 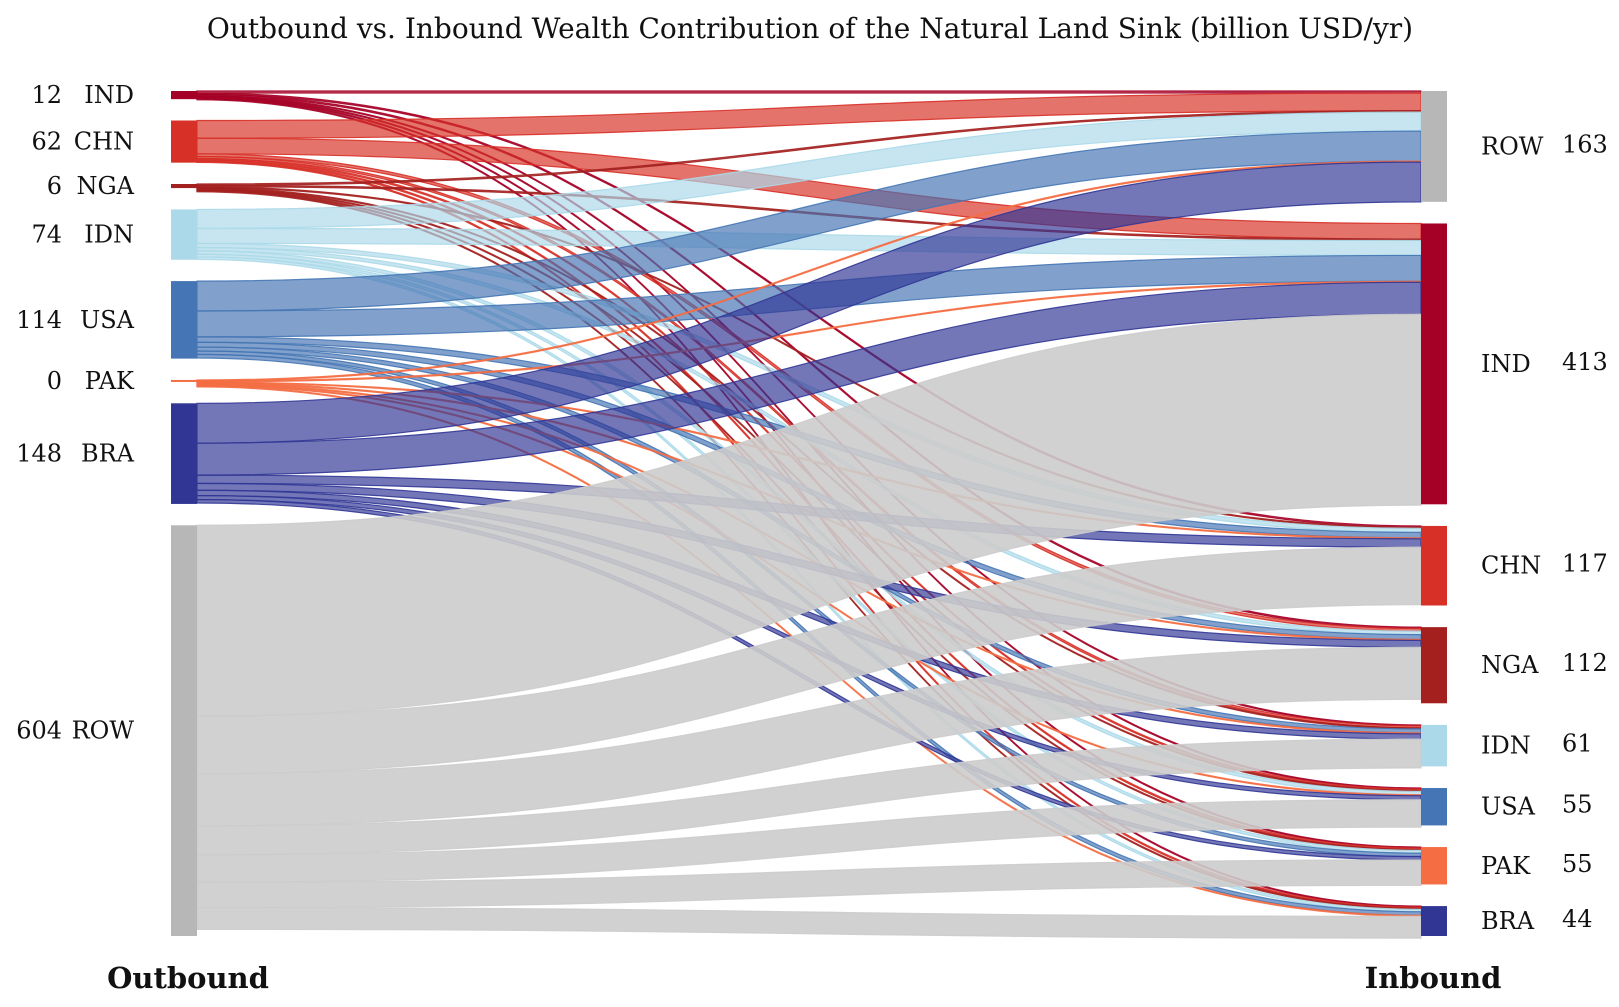 I want to click on inbound-node-idn, so click(x=1434, y=745).